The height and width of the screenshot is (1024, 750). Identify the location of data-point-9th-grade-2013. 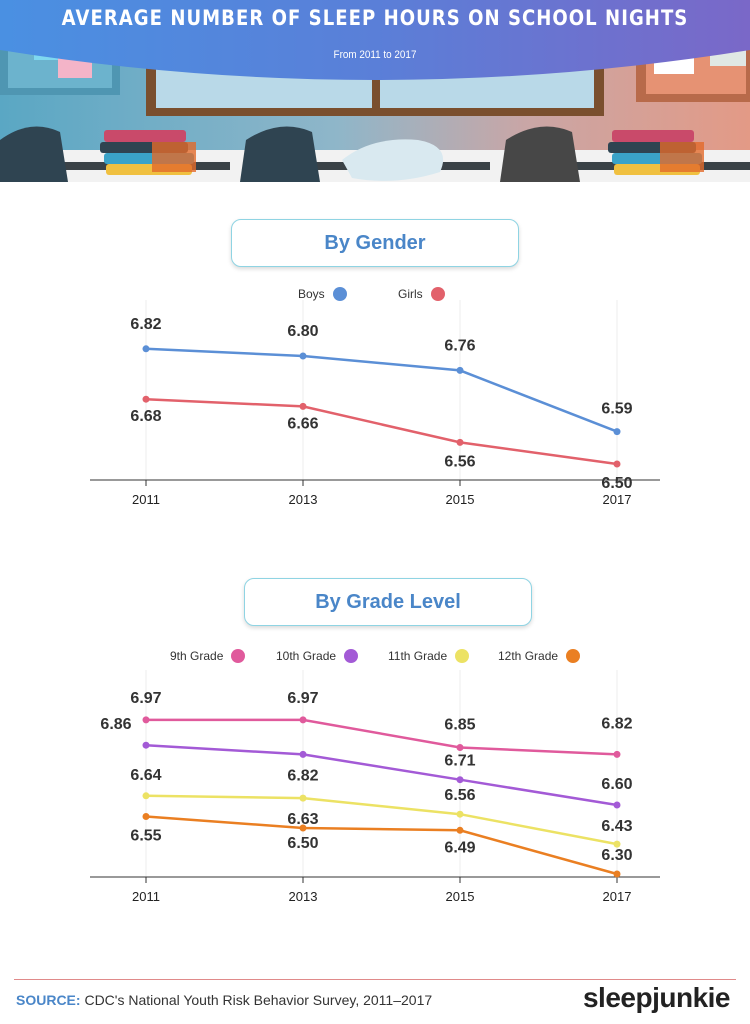
(303, 720).